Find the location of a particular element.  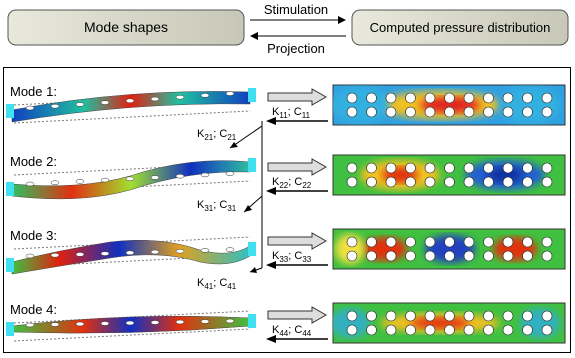

outline is located at coordinates (132, 326).